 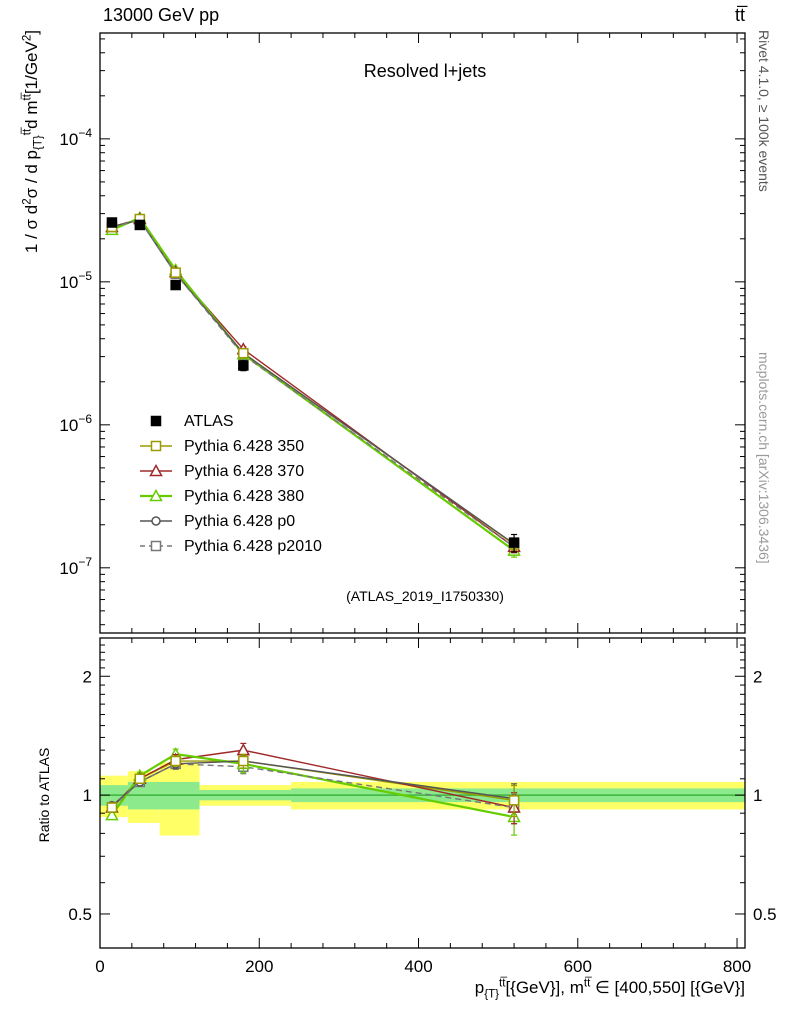 I want to click on watermark: (ATLAS_2019_I1750330), so click(x=425, y=596).